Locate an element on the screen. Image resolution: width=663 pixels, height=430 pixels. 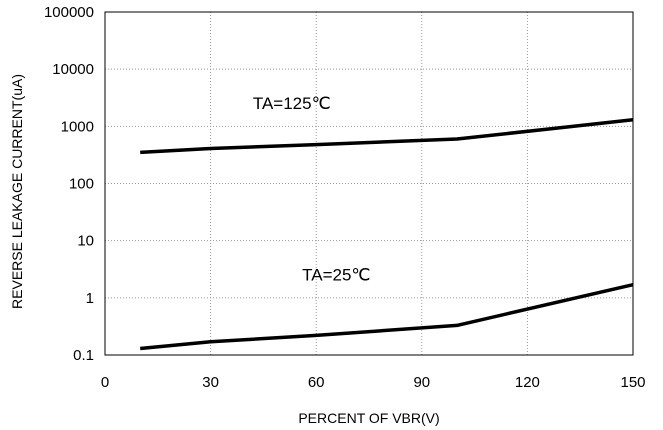
annotations: TA=125℃ TA=25℃ is located at coordinates (312, 189).